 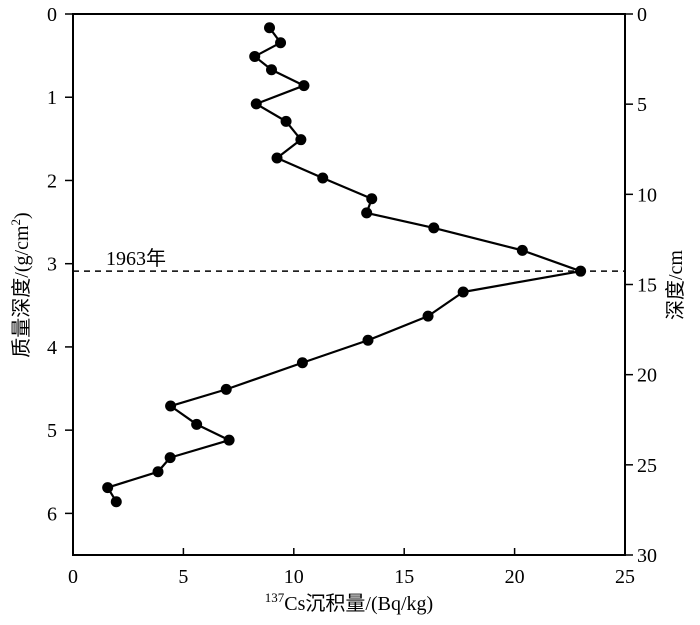 What do you see at coordinates (642, 105) in the screenshot?
I see `y2-tick-label: 5` at bounding box center [642, 105].